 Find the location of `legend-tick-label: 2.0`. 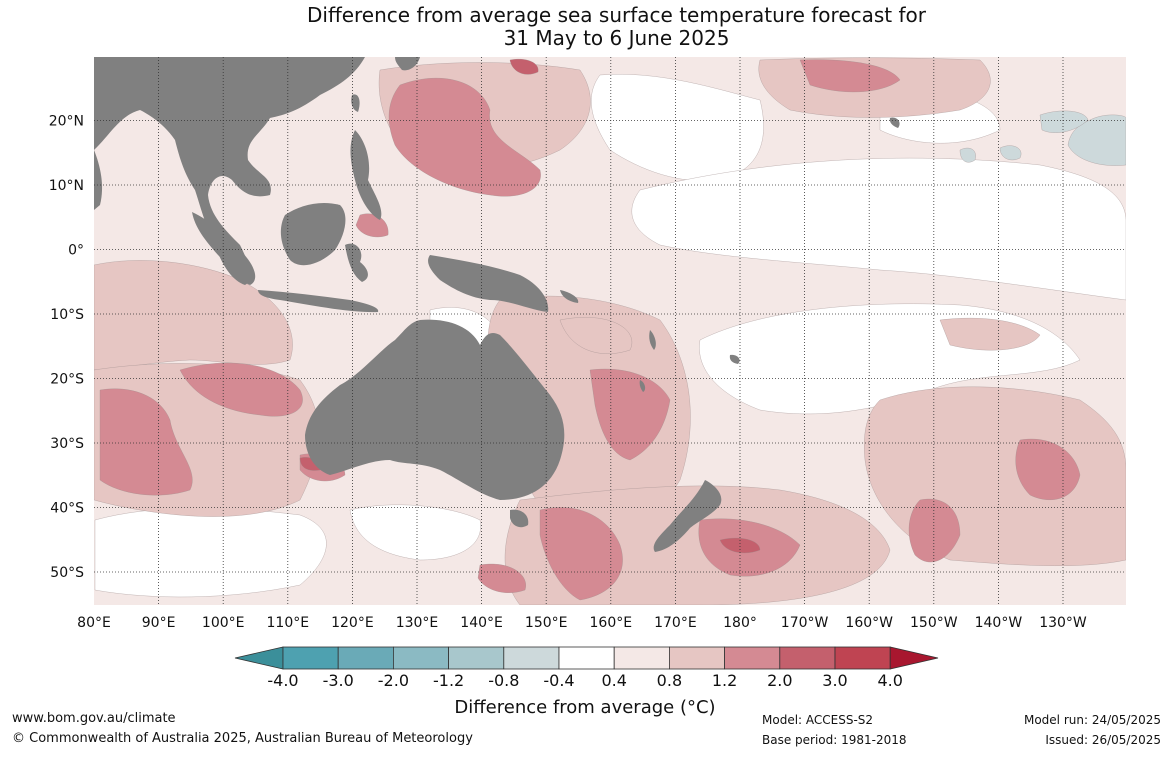

legend-tick-label: 2.0 is located at coordinates (779, 680).